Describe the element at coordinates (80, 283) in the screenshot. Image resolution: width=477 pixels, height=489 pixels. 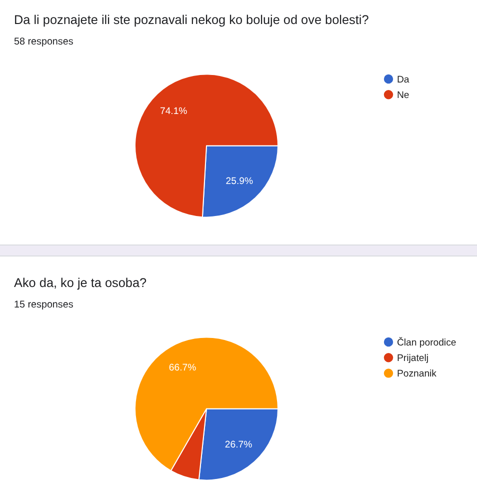
I see `chart-title: Ako da, ko je ta osoba?` at that location.